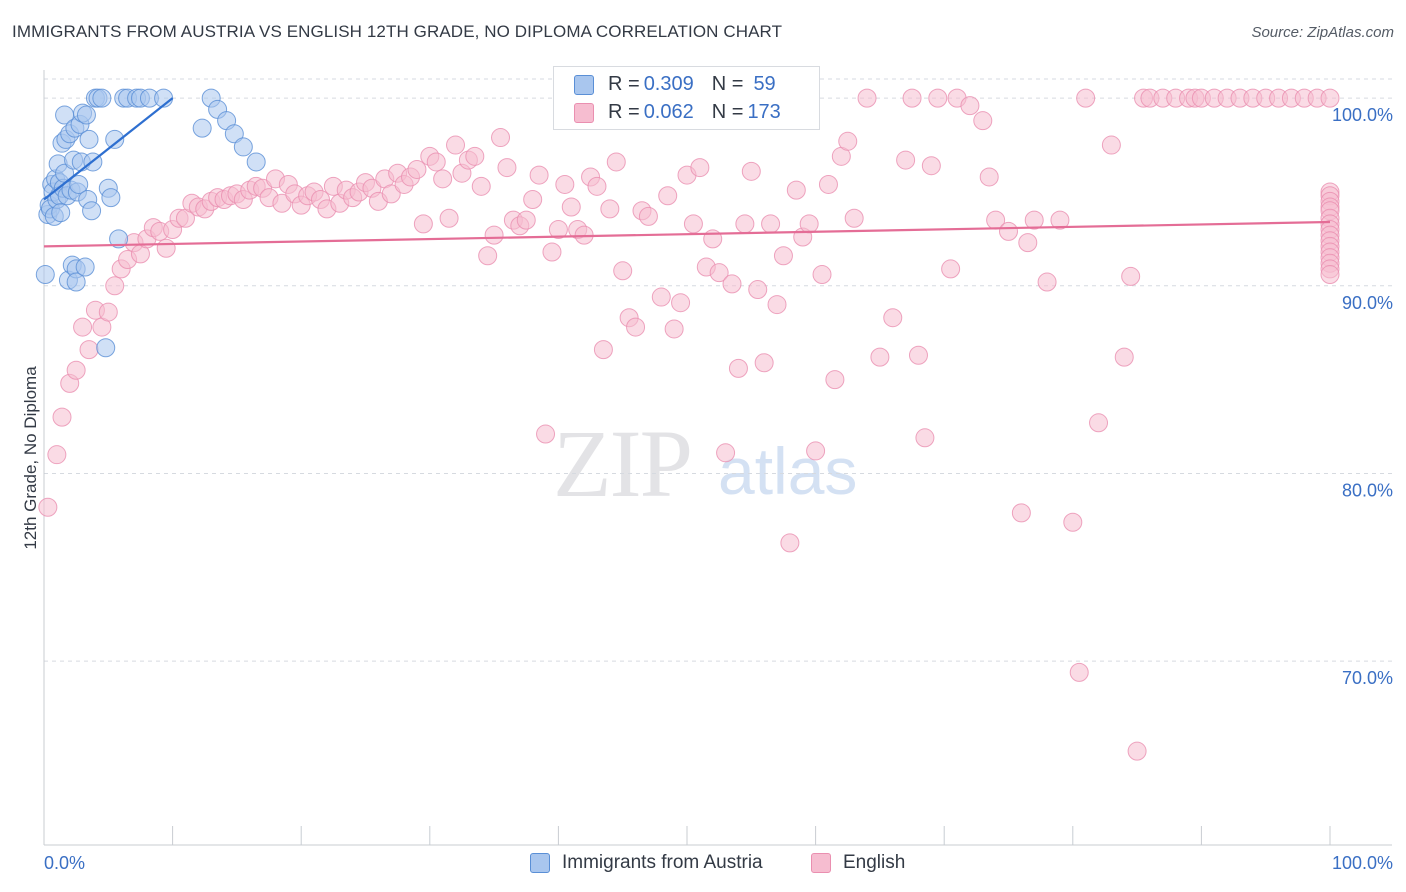 This screenshot has width=1406, height=892. What do you see at coordinates (727, 84) in the screenshot?
I see `blue-n-label: N =` at bounding box center [727, 84].